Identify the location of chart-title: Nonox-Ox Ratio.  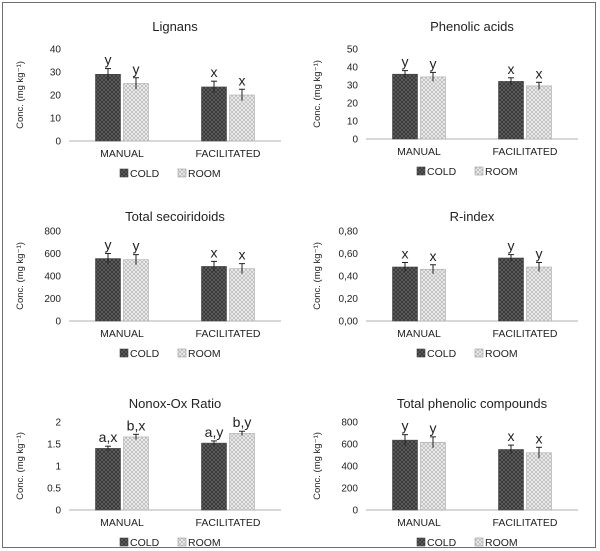
(175, 403).